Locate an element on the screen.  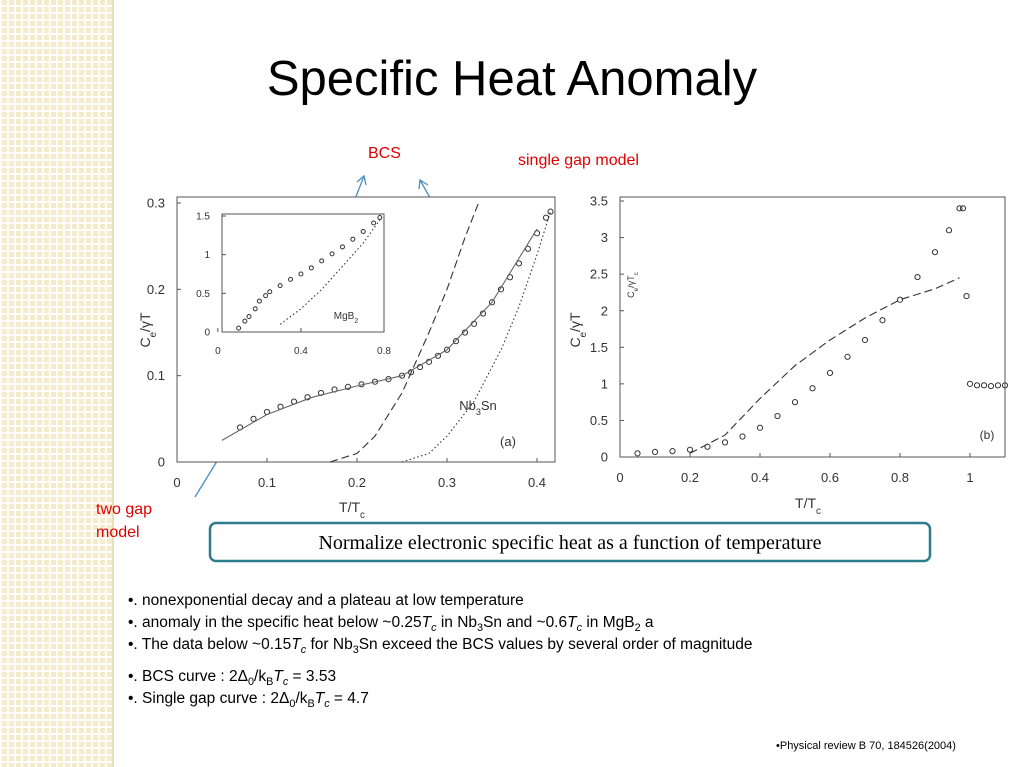
x-tick-label: 0 is located at coordinates (218, 351).